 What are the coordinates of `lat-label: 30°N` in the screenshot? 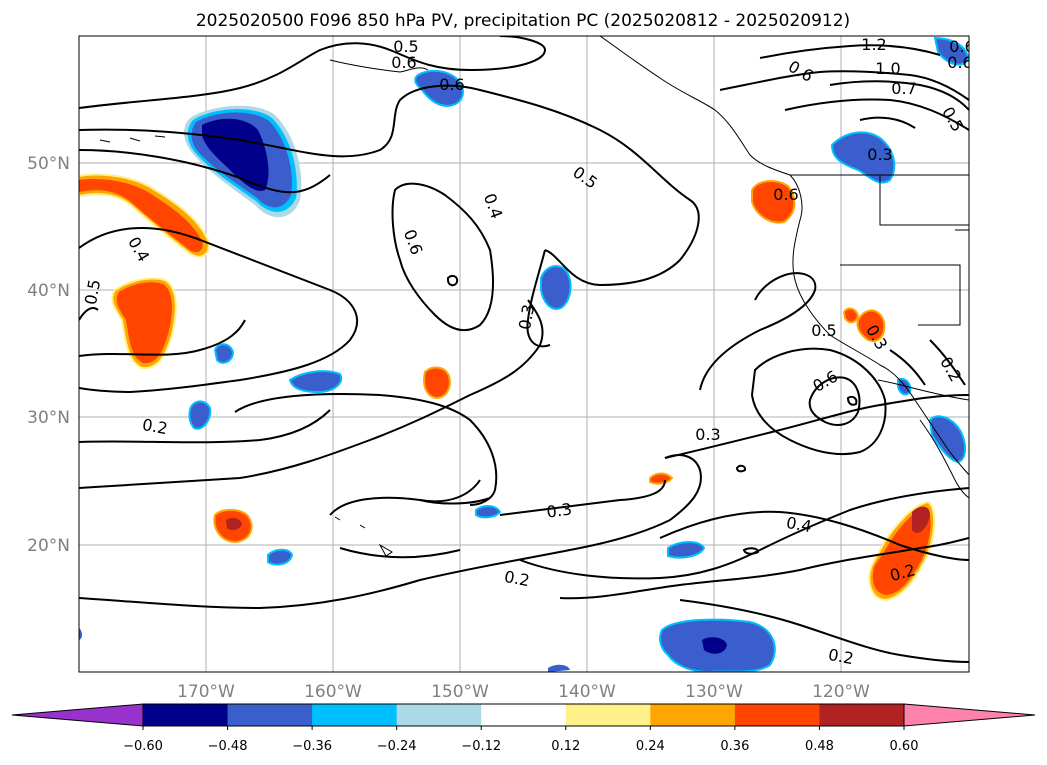 It's located at (48, 418).